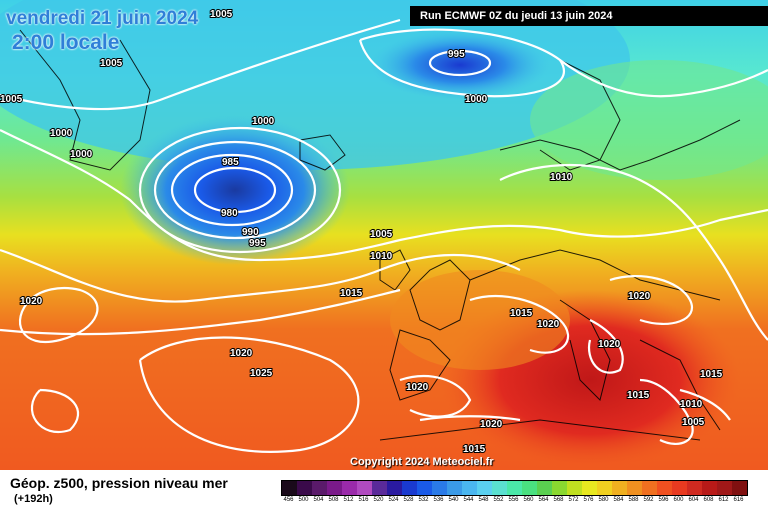  Describe the element at coordinates (229, 213) in the screenshot. I see `isobar-label: 980` at that location.